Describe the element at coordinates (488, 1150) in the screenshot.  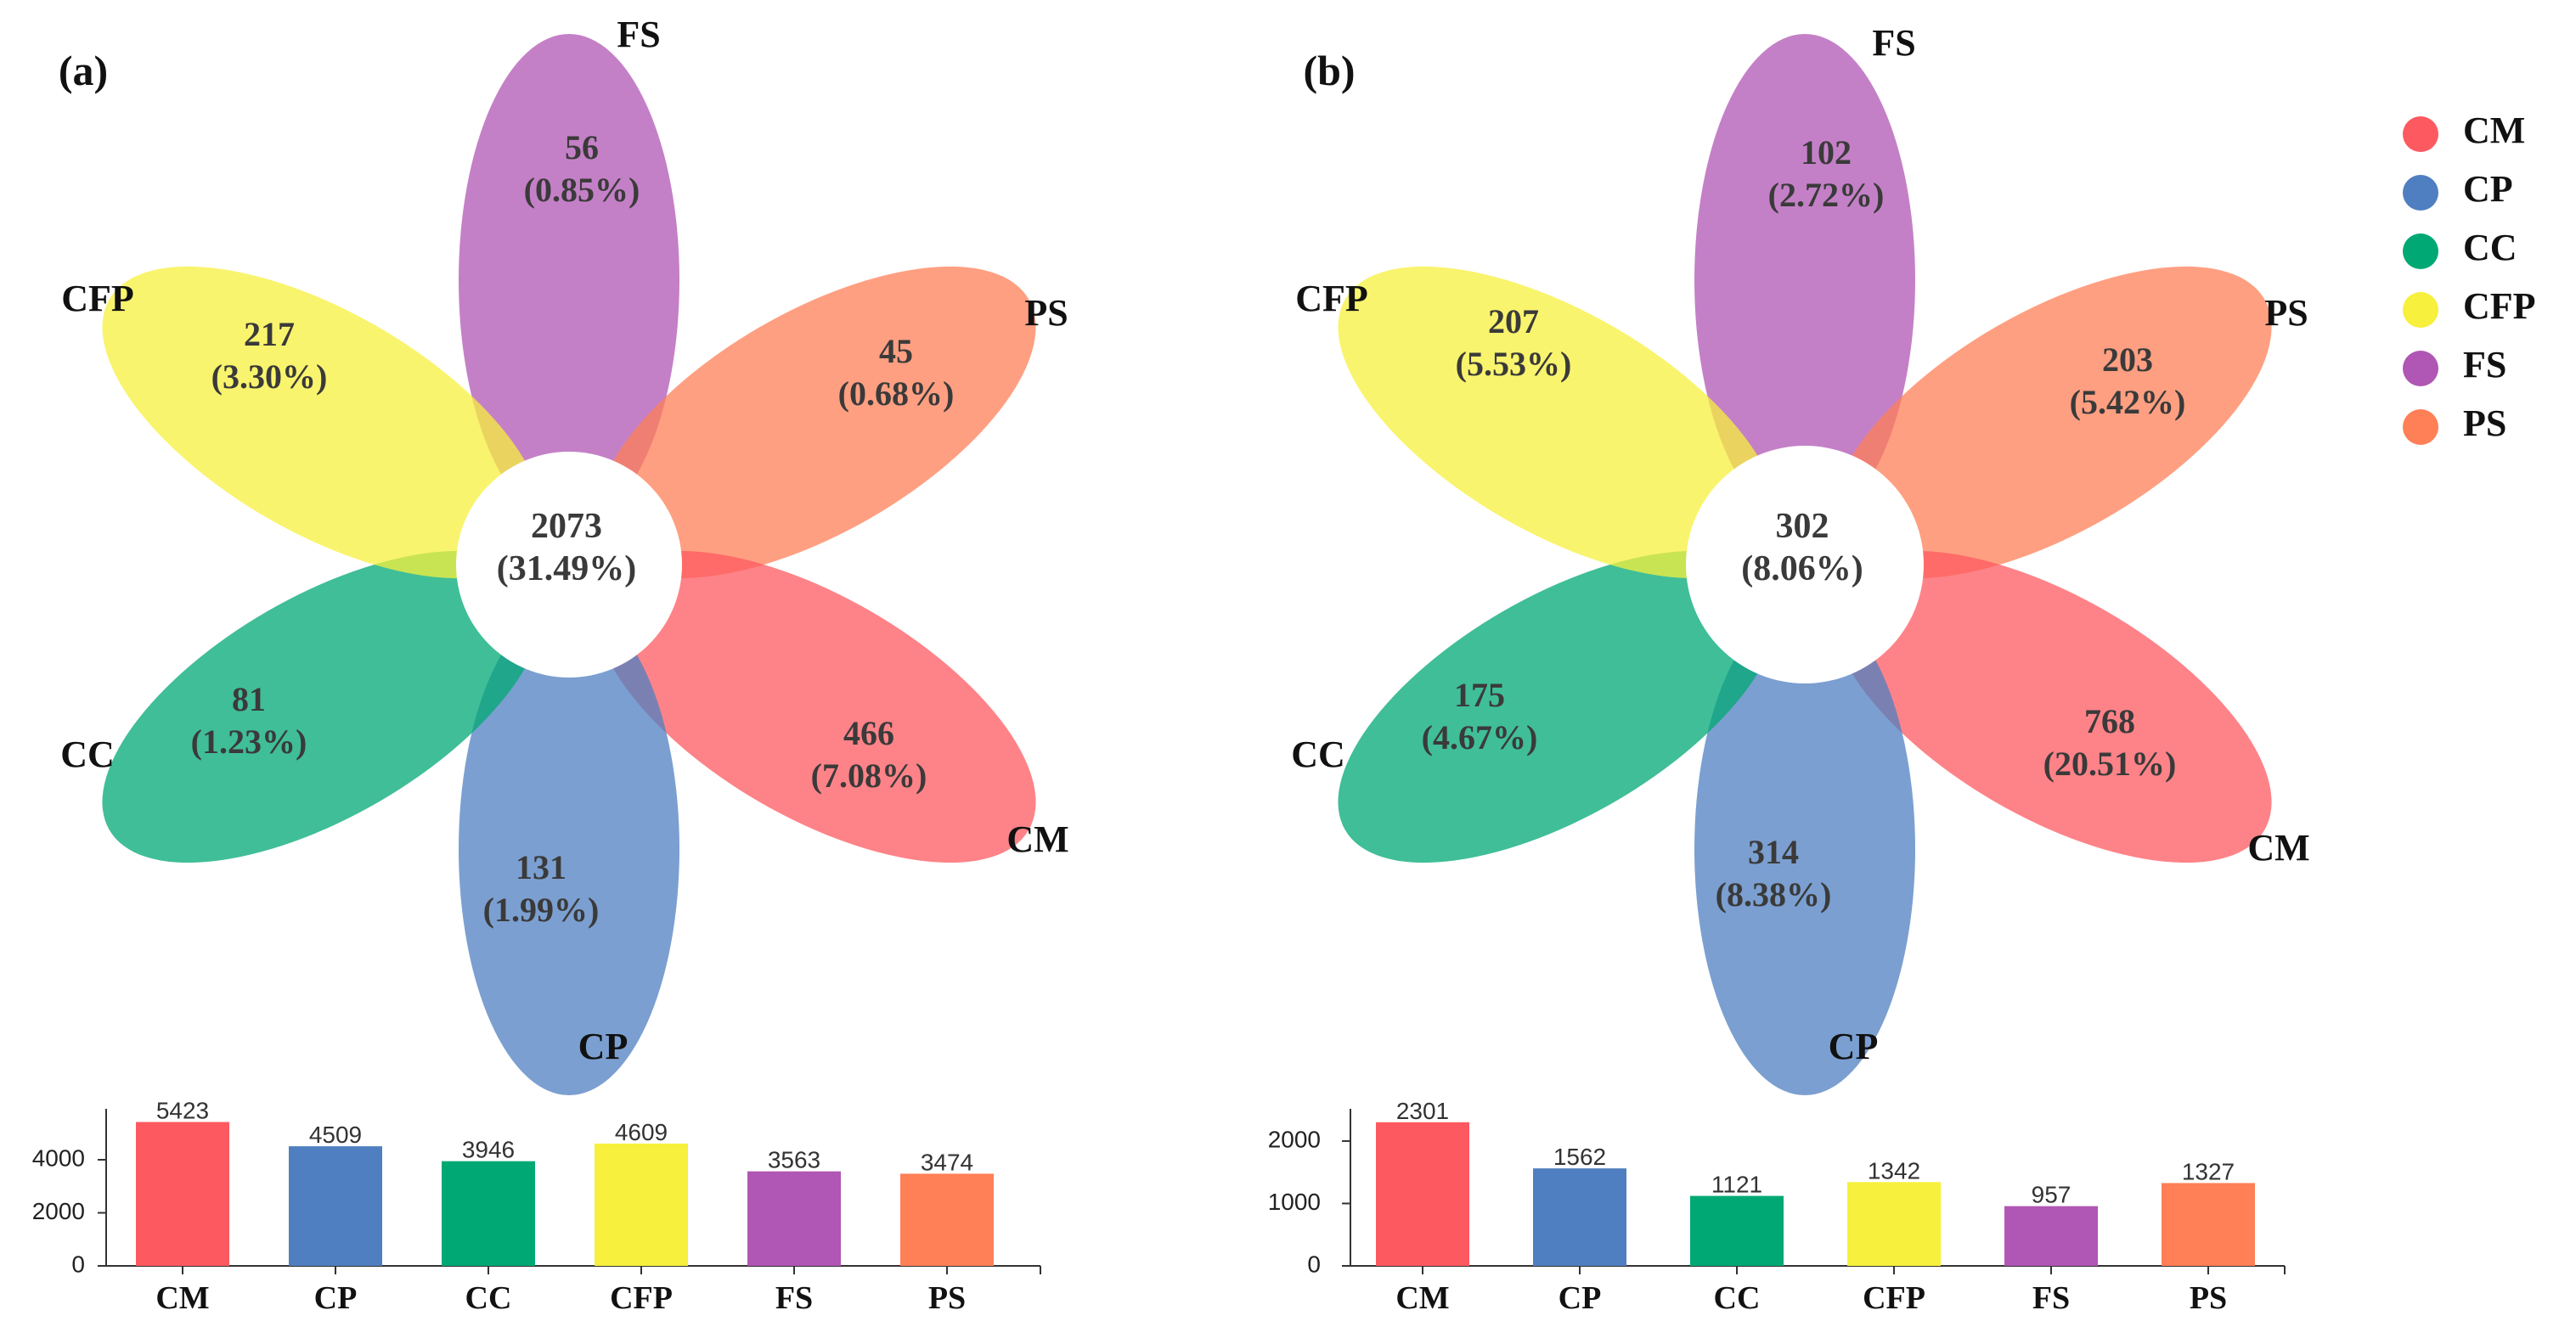
I see `bar-value-label-a: 3946` at that location.